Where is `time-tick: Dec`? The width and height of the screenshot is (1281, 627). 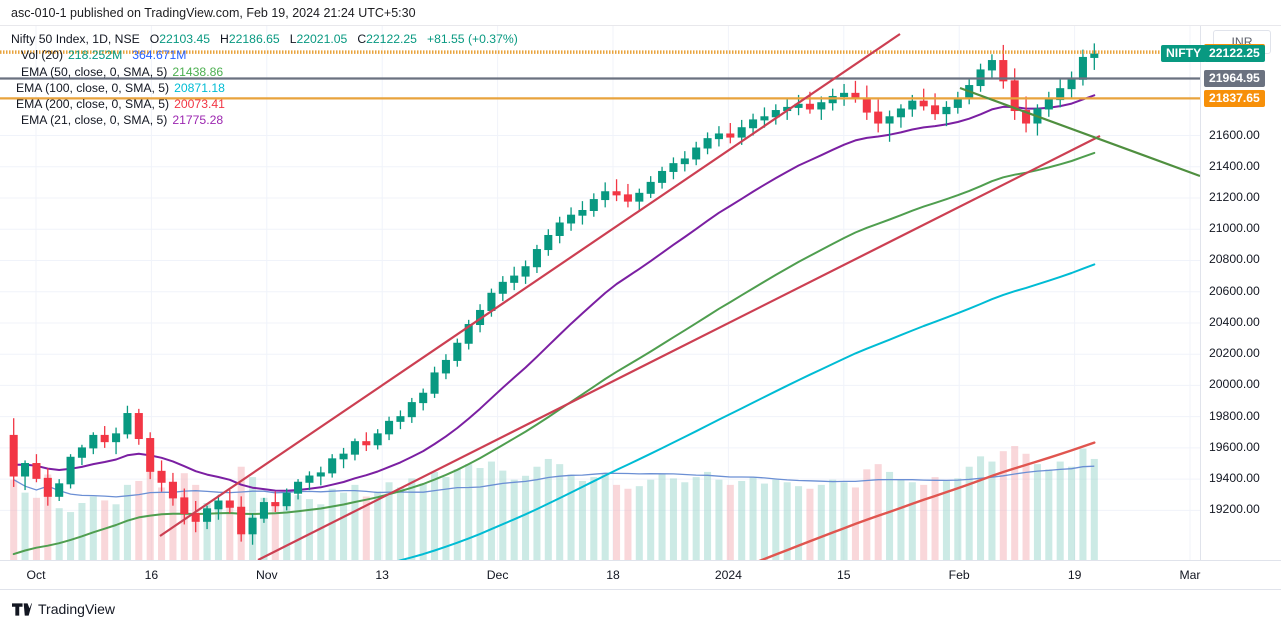
time-tick: Dec is located at coordinates (497, 575).